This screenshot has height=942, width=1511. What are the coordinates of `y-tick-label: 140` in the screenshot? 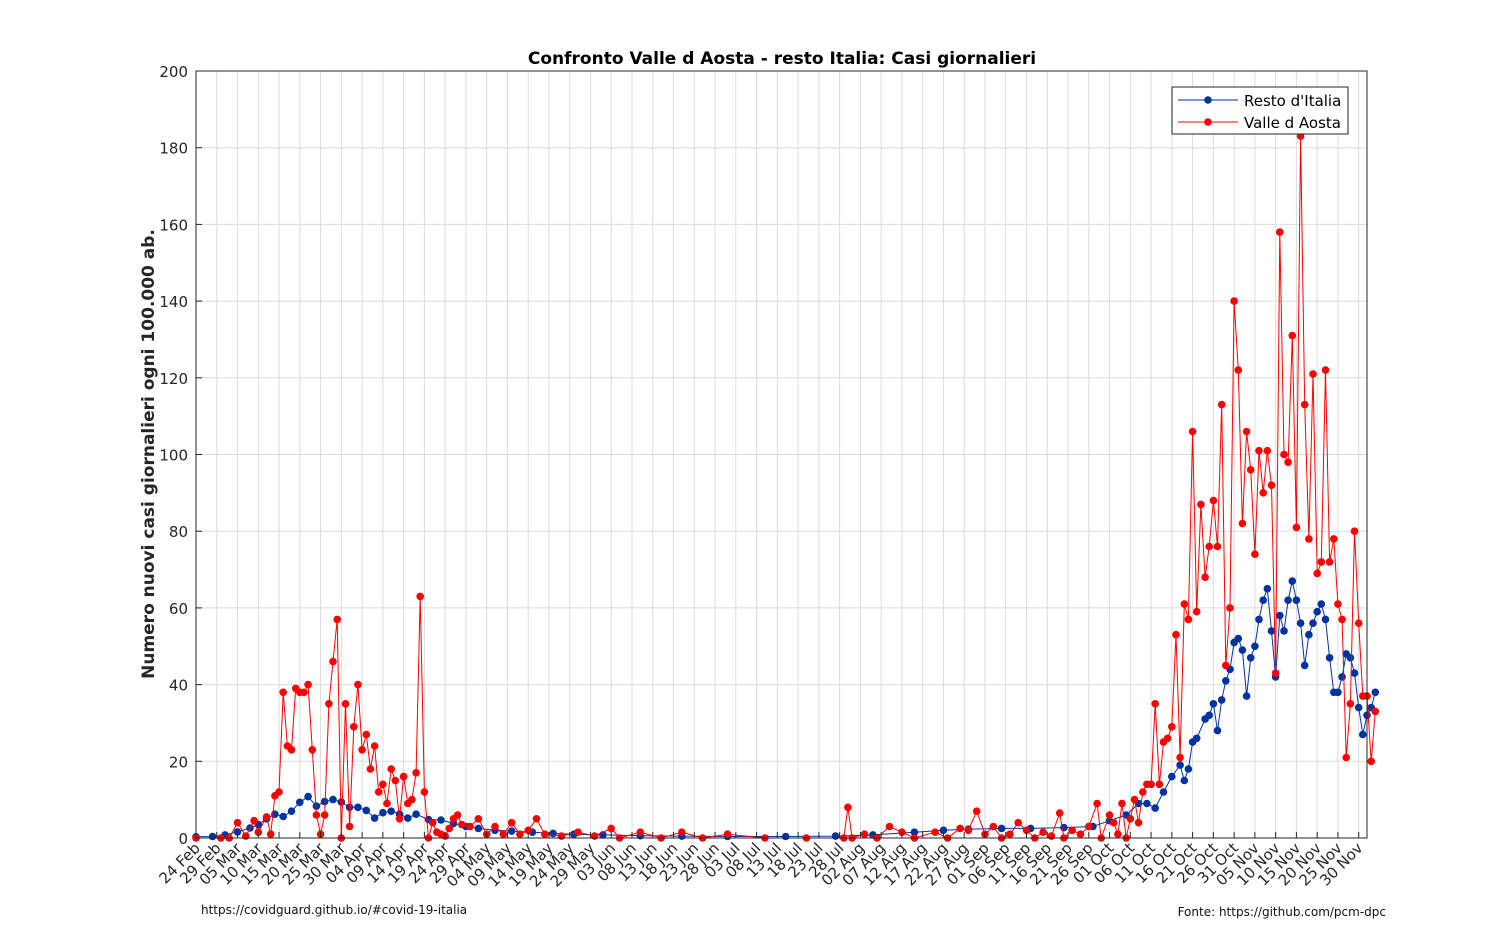 It's located at (173, 302).